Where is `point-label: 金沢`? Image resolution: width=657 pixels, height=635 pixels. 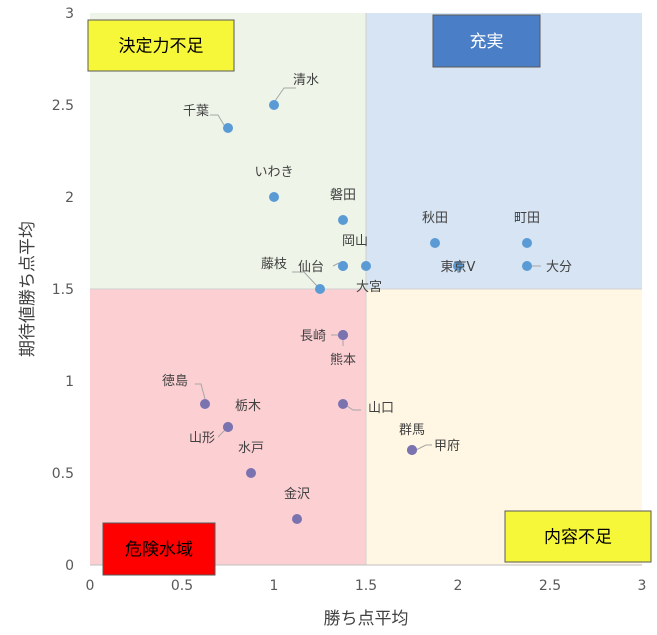
point-label: 金沢 is located at coordinates (297, 494).